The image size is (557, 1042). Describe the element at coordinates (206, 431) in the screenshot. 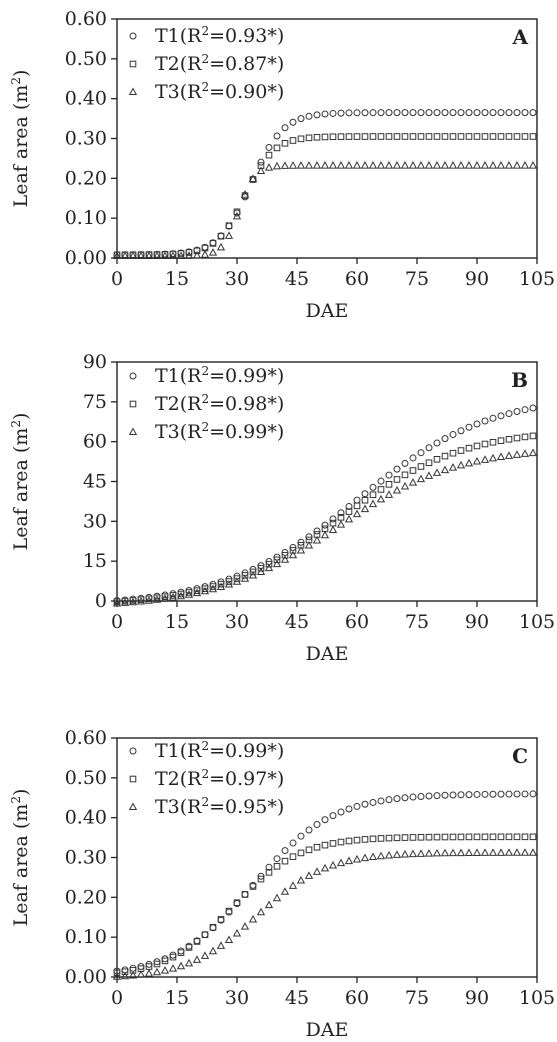

I see `legend-entry-t3: T3(R2=0.99*)` at that location.